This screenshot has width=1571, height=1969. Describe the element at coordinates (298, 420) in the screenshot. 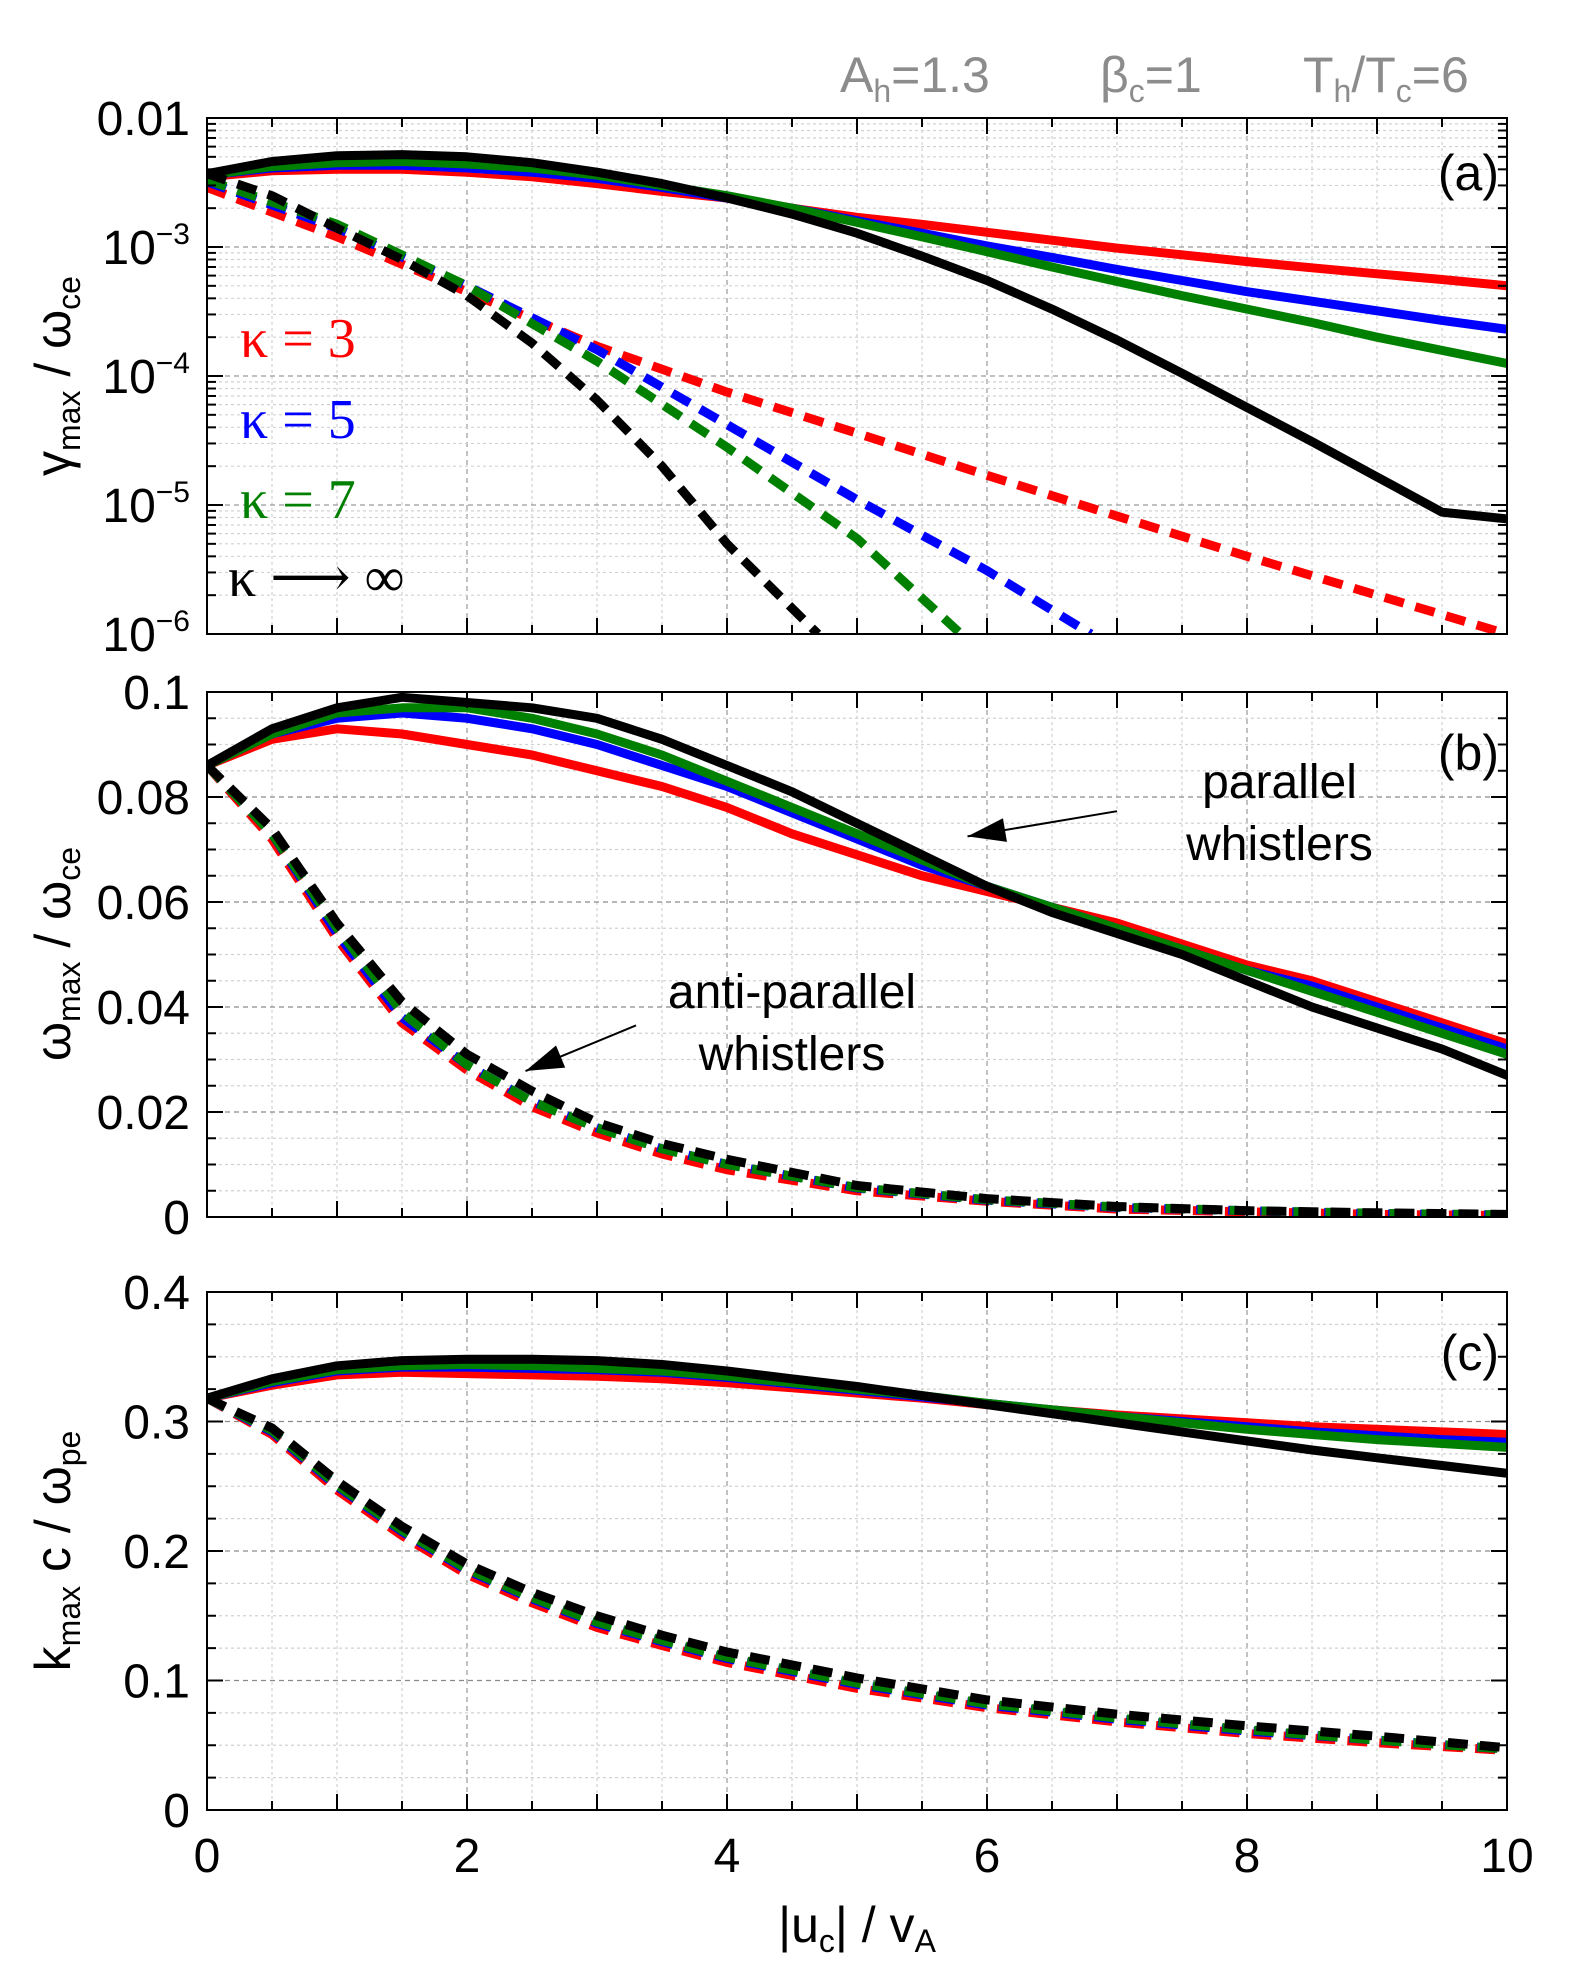

I see `legend-kappa-5: κ = 5` at that location.